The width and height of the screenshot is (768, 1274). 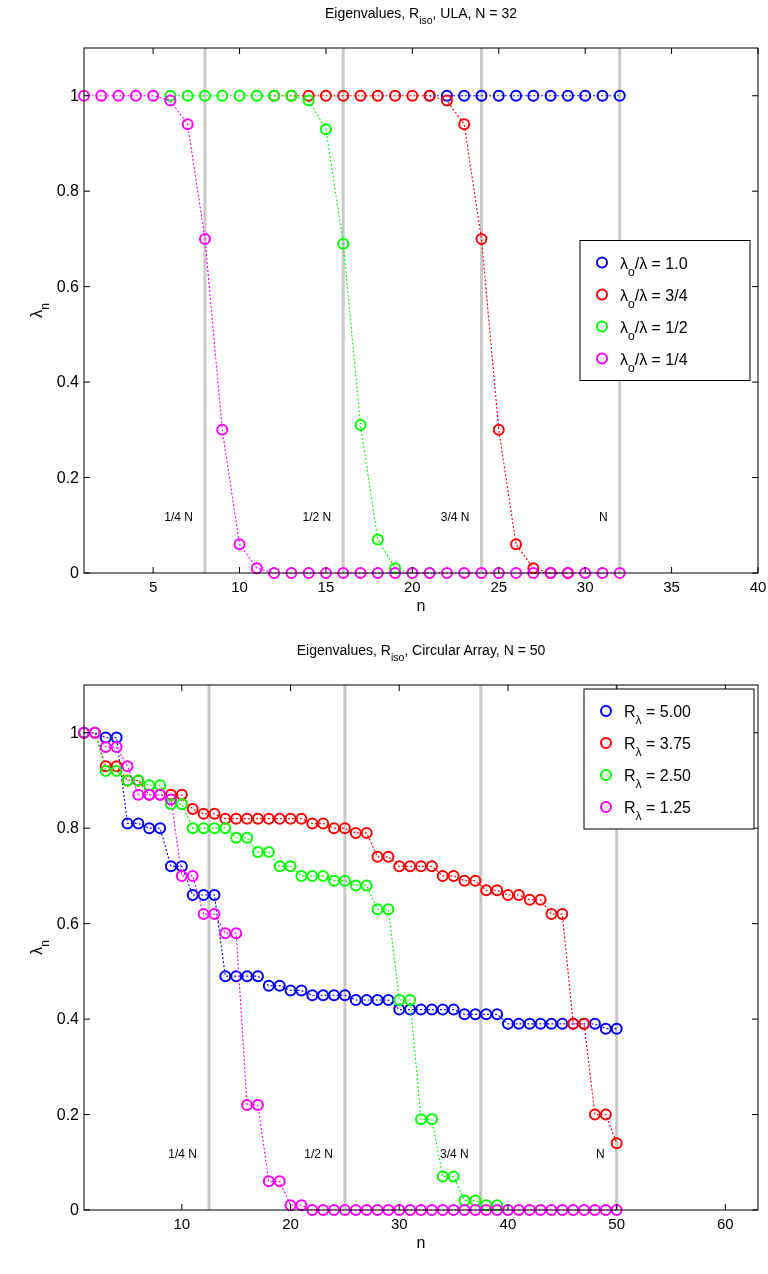 I want to click on legend-label: R$_{λ}$ = 1.25, so click(x=658, y=811).